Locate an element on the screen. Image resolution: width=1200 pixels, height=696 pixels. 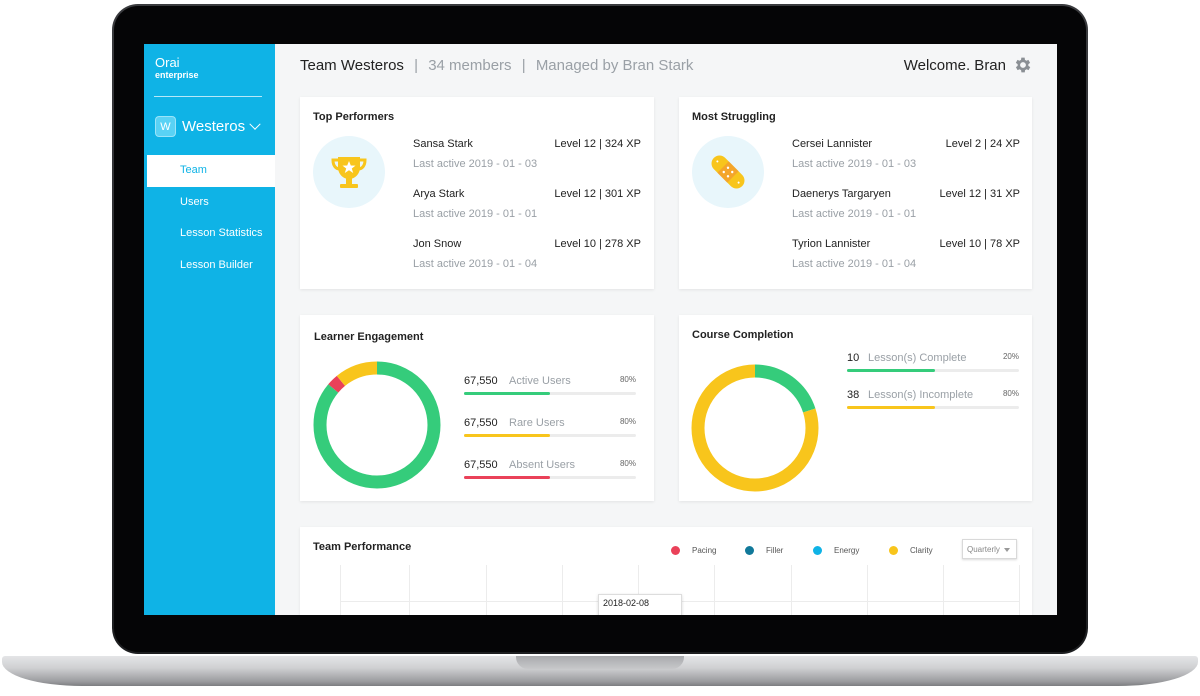
caret-down-icon is located at coordinates (1007, 550).